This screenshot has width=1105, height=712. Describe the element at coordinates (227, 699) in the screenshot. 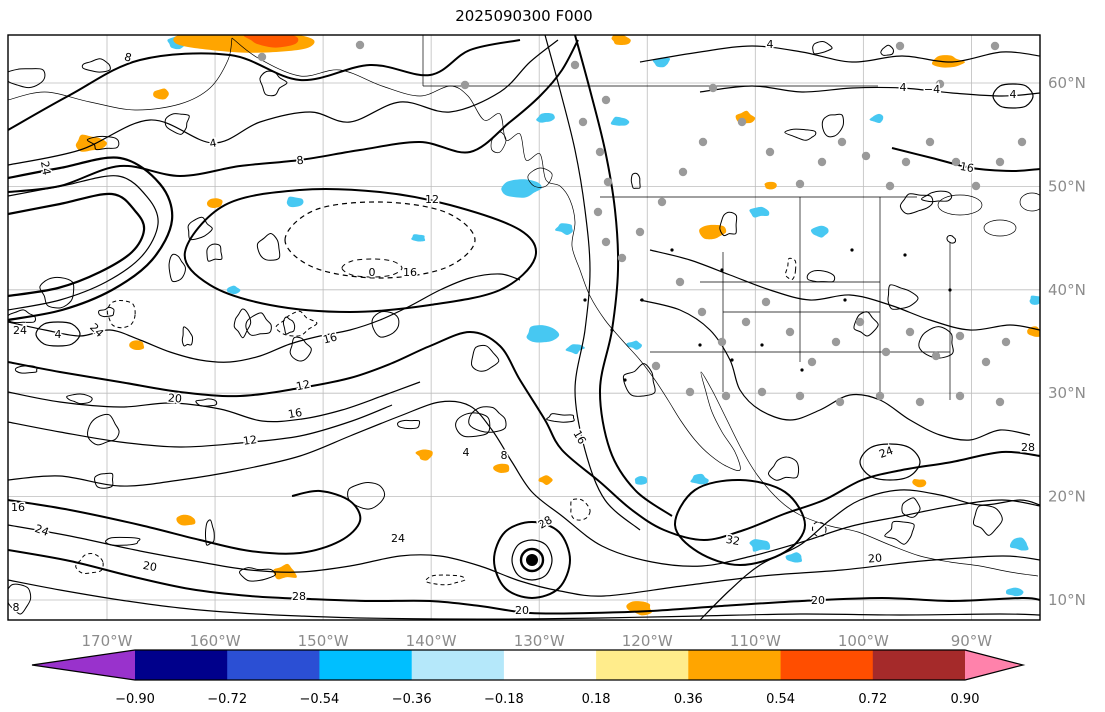

I see `colorbar-tick-label: −0.72` at that location.